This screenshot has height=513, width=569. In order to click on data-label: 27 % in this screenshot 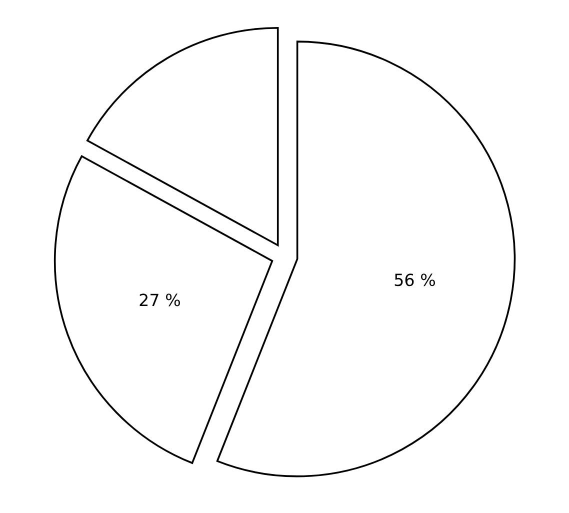, I will do `click(160, 300)`.